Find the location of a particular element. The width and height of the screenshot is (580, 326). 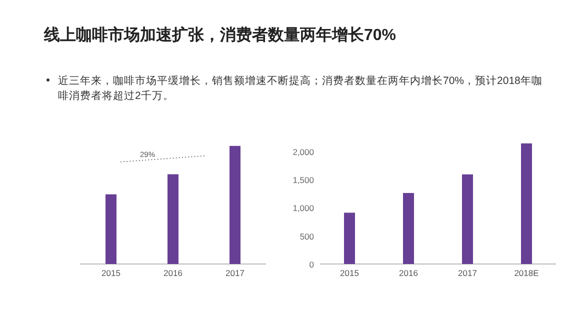

y-tick-label: 0 is located at coordinates (311, 265).